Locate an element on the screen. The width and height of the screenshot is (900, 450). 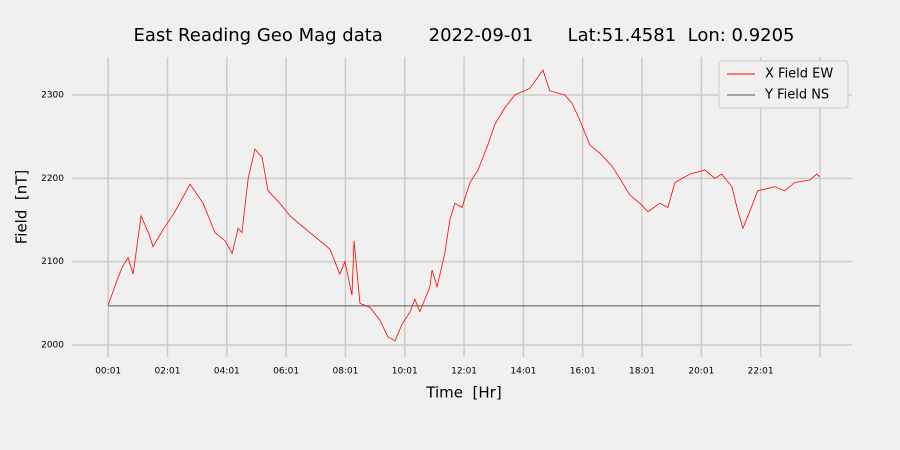
legend: X Field EW Y Field NS is located at coordinates (783, 84).